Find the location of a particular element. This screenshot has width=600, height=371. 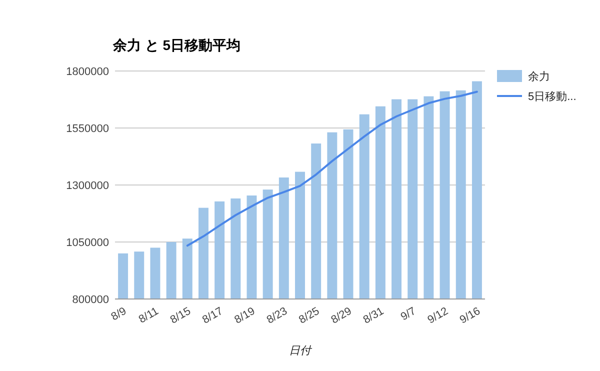

x-tick-label: 8/17 is located at coordinates (213, 315).